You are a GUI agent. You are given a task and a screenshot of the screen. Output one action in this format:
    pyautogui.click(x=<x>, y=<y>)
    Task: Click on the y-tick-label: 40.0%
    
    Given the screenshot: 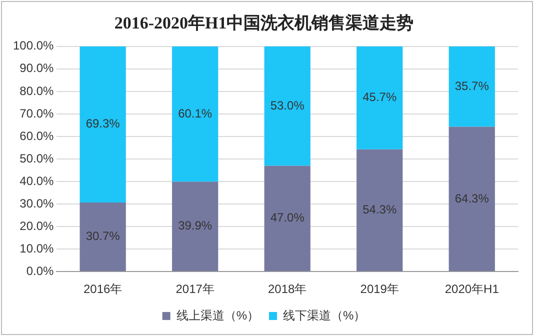 What is the action you would take?
    pyautogui.click(x=37, y=181)
    